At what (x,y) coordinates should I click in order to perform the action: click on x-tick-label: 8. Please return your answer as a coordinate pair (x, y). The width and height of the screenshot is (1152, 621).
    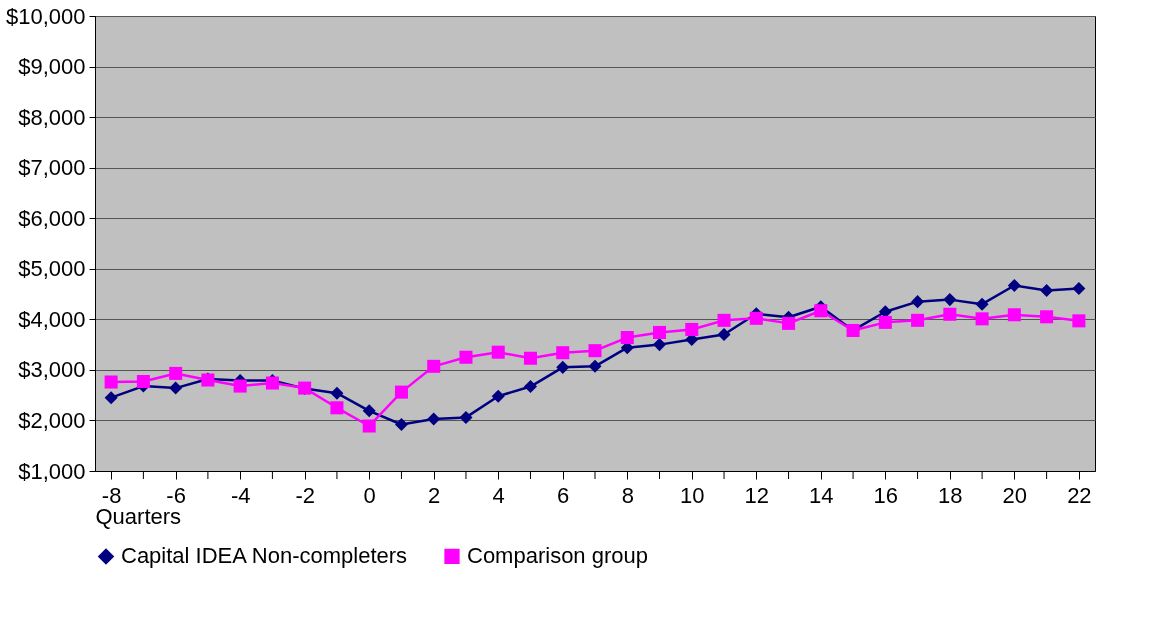
    Looking at the image, I should click on (627, 495).